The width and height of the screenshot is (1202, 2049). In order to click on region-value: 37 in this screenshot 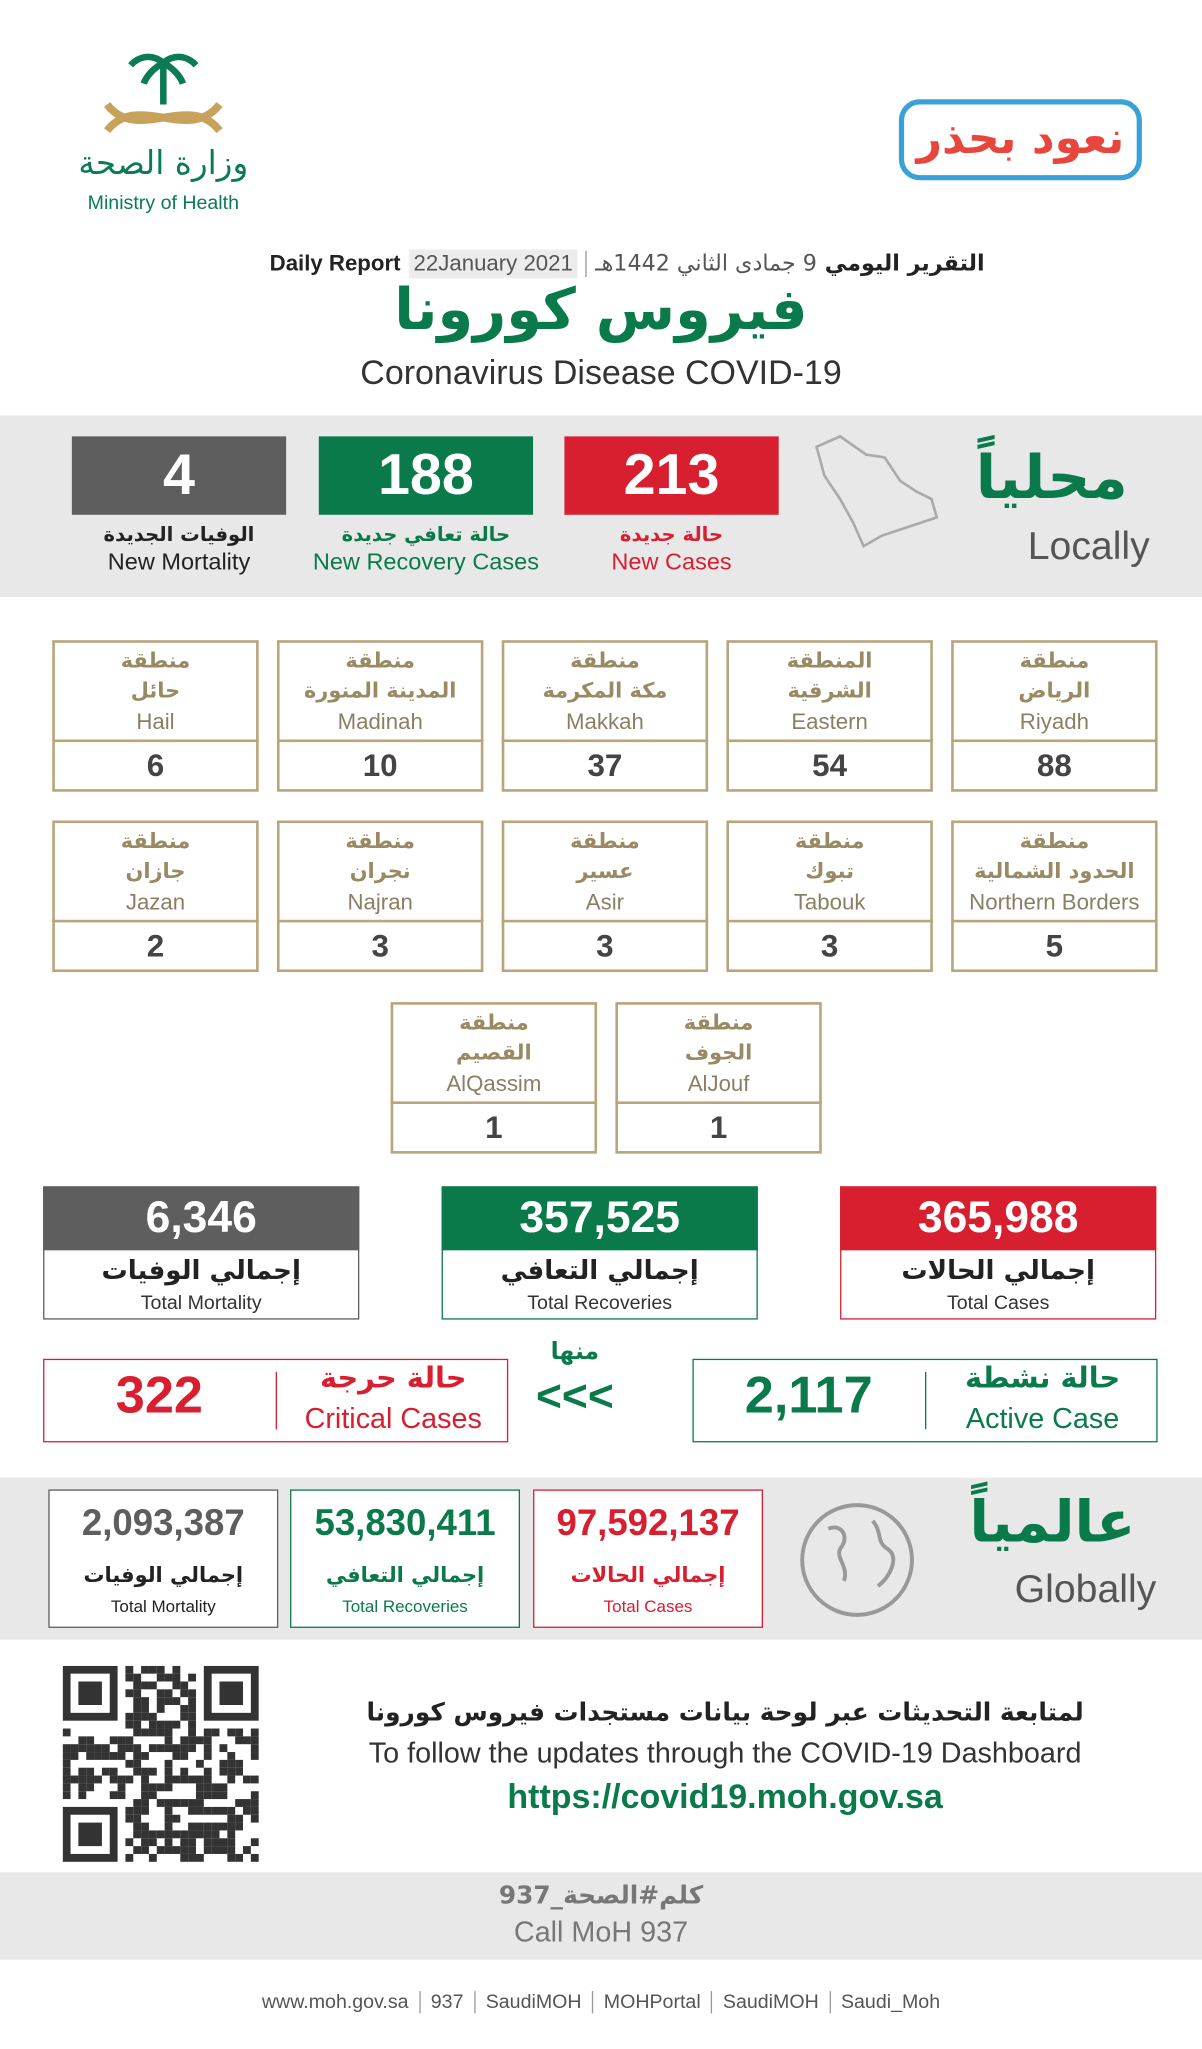, I will do `click(605, 766)`.